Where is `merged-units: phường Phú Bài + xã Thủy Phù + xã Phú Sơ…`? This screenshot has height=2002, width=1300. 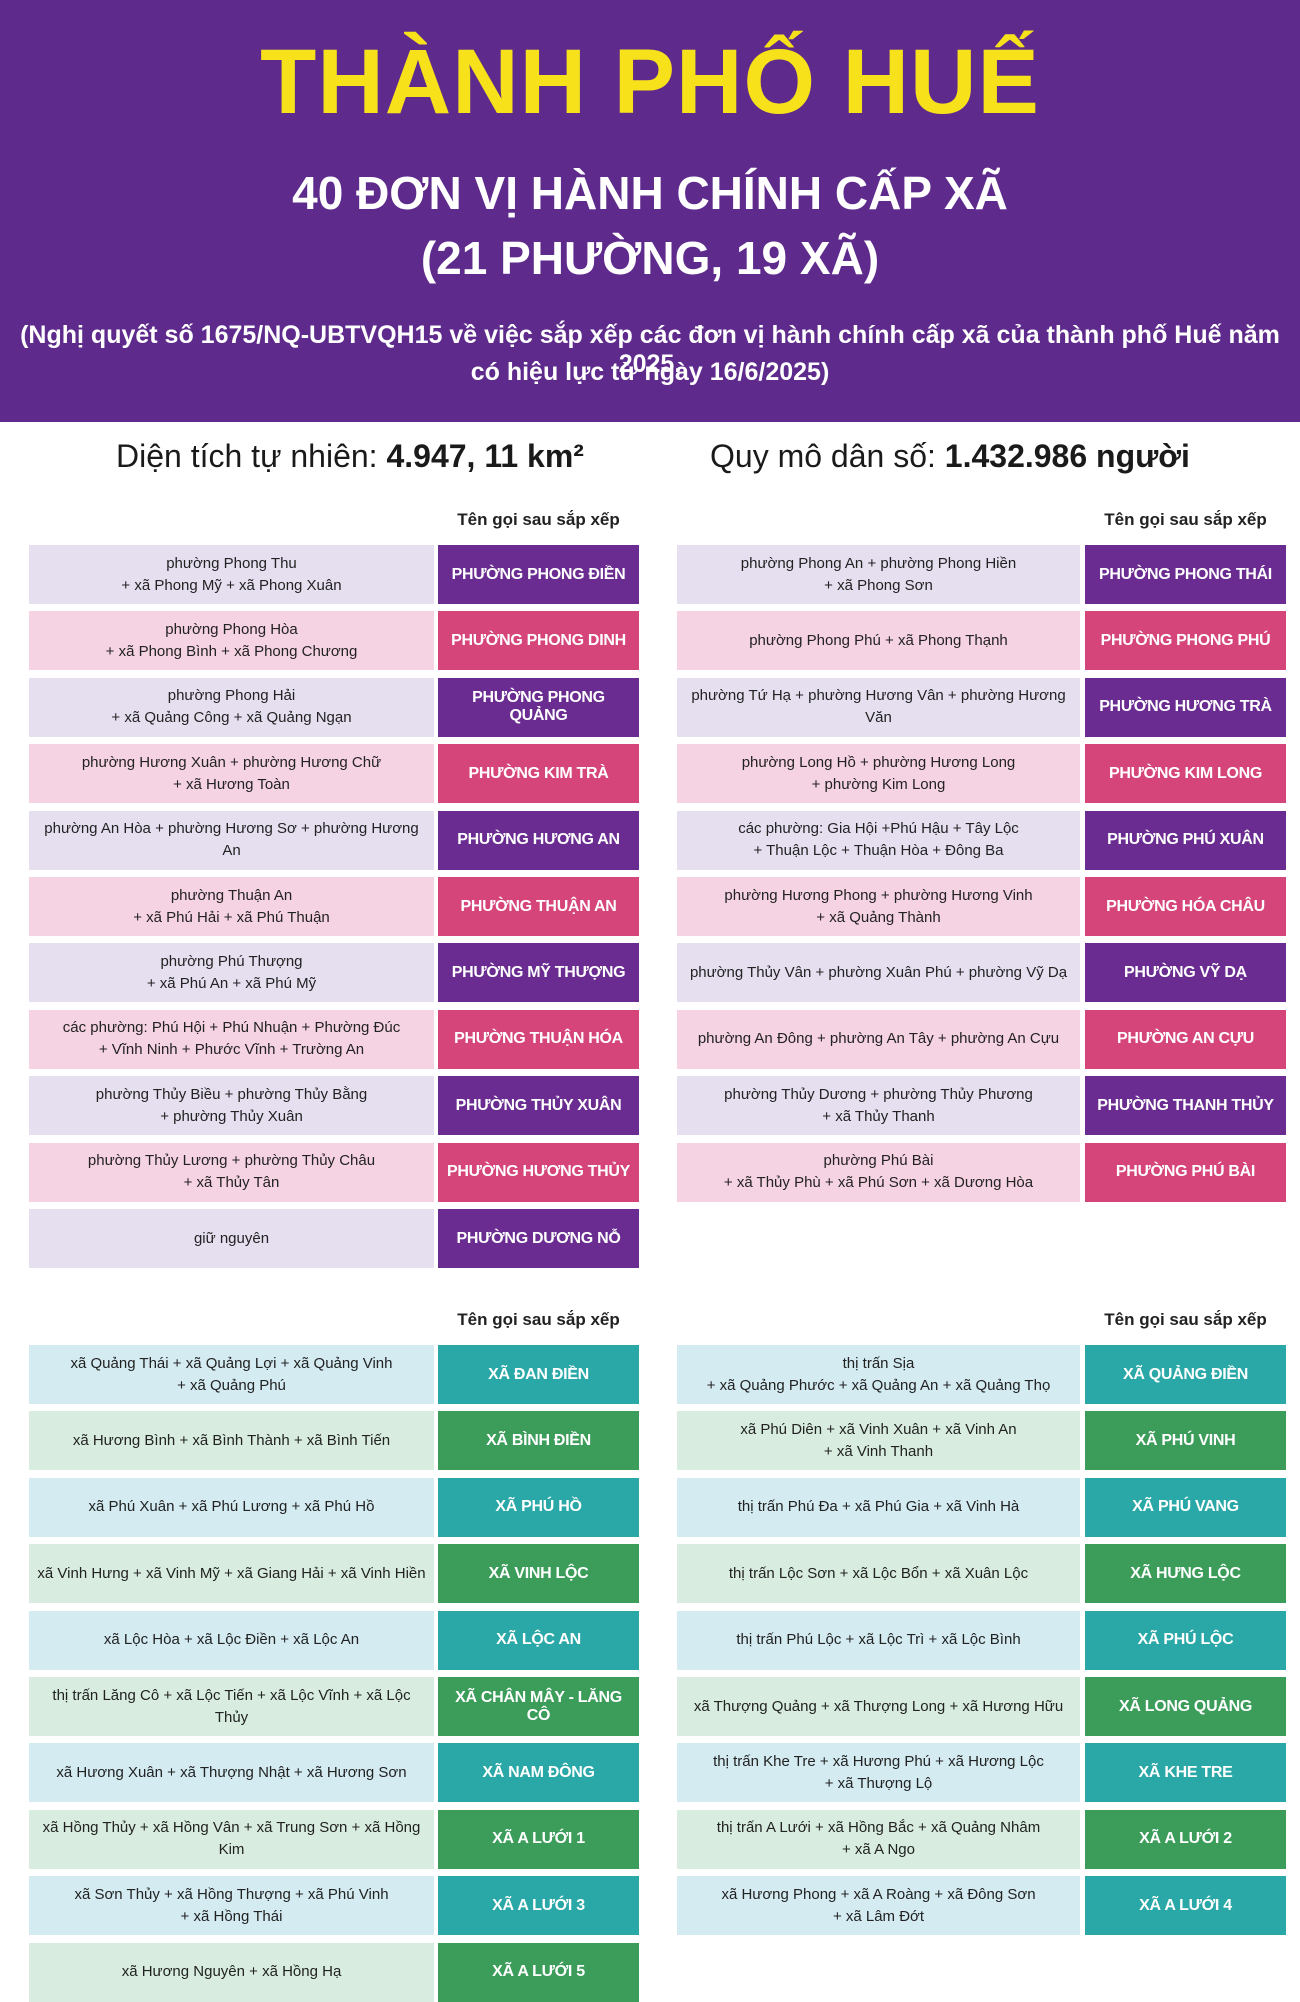
merged-units: phường Phú Bài + xã Thủy Phù + xã Phú Sơ… is located at coordinates (878, 1172).